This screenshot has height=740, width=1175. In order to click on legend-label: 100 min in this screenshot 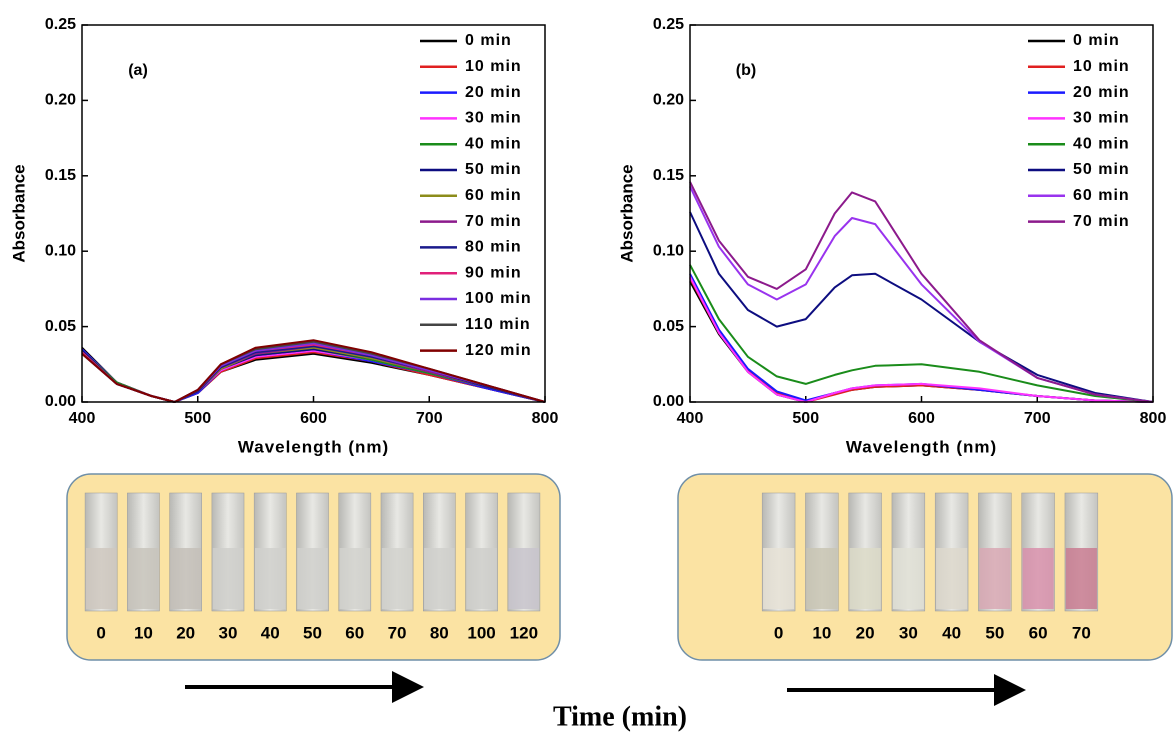, I will do `click(498, 298)`.